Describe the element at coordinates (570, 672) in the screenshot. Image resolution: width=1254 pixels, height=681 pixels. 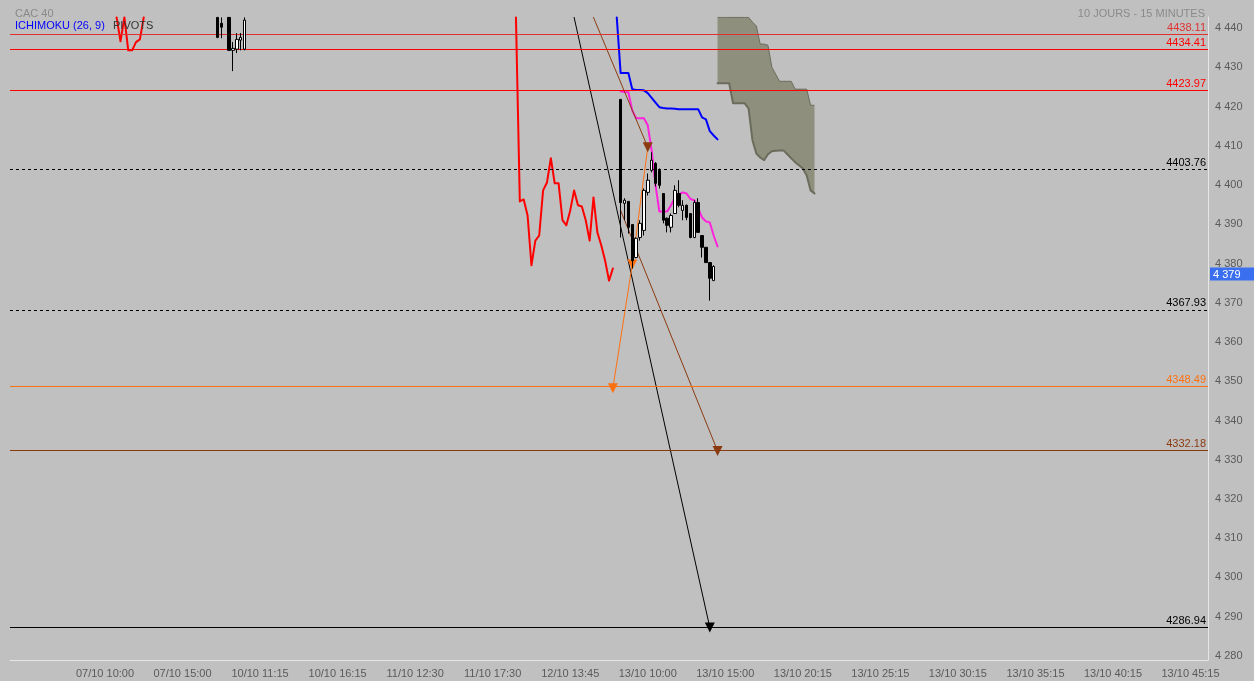
I see `x-tick-label: 12/10 13:45` at that location.